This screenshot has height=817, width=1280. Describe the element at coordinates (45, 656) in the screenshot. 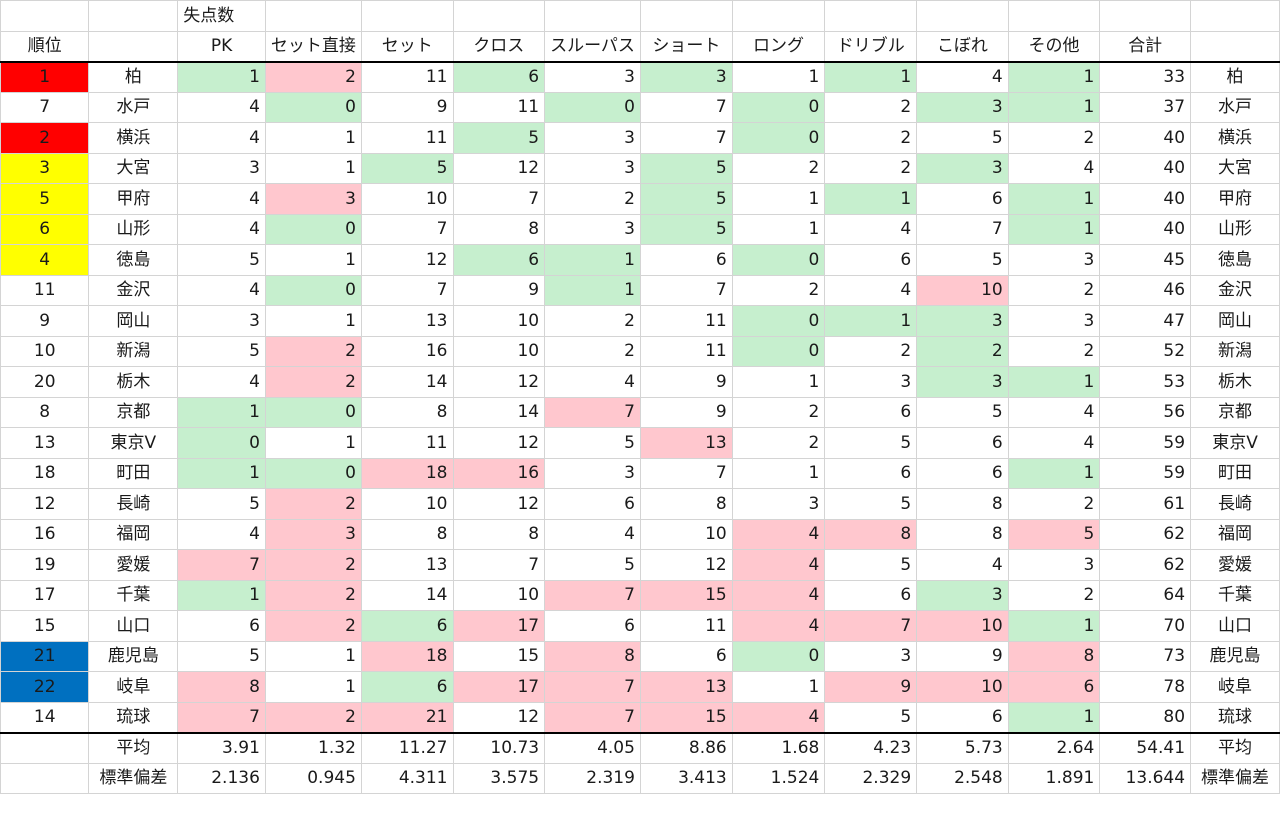

I see `rank-cell: 21` at that location.